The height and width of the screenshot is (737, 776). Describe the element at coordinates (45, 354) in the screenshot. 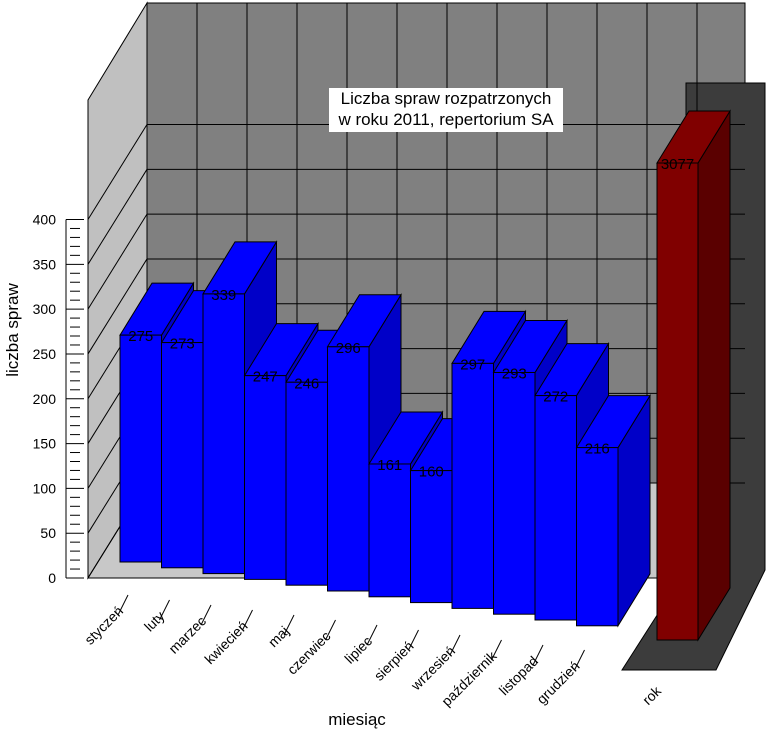

I see `y-tick-label: 250` at that location.